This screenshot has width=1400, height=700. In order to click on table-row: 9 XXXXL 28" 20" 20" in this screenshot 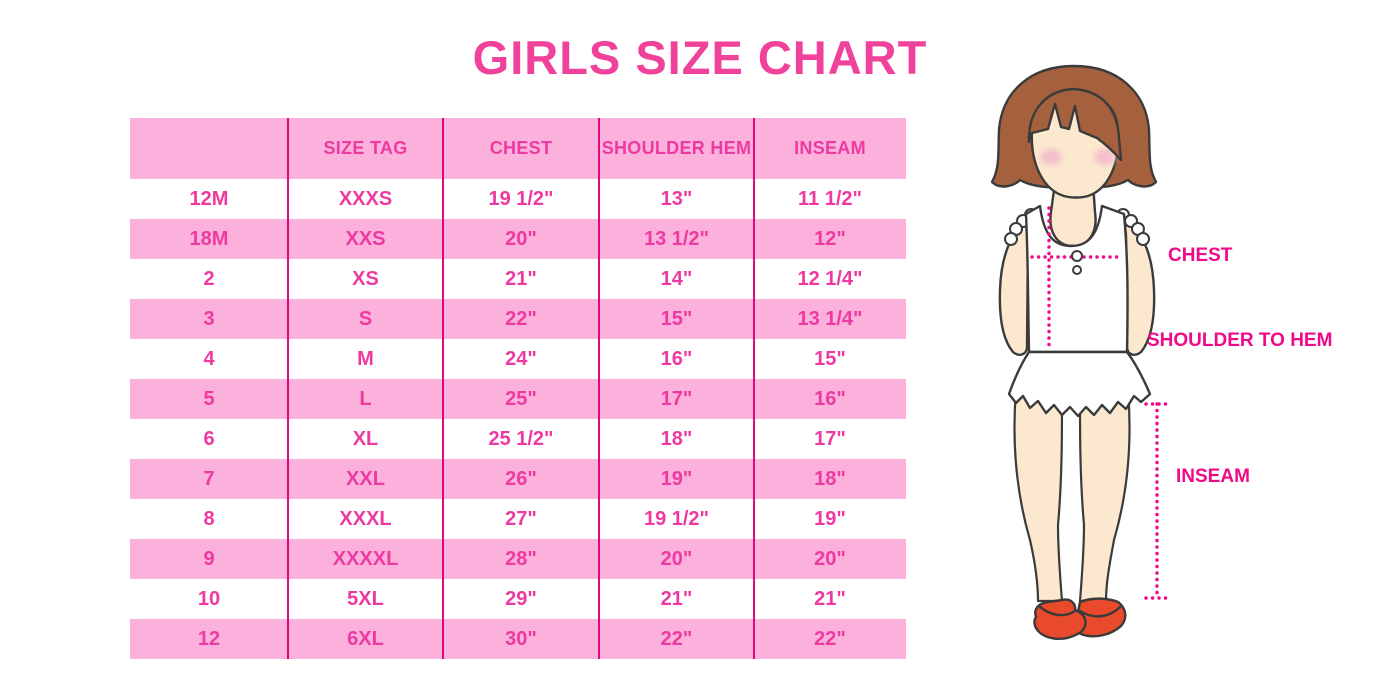, I will do `click(518, 559)`.